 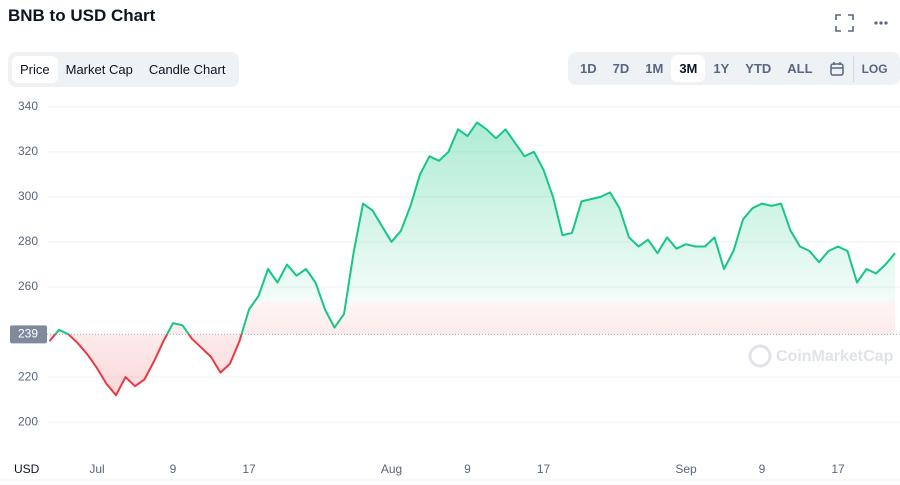 What do you see at coordinates (27, 469) in the screenshot?
I see `y-axis-label: USD` at bounding box center [27, 469].